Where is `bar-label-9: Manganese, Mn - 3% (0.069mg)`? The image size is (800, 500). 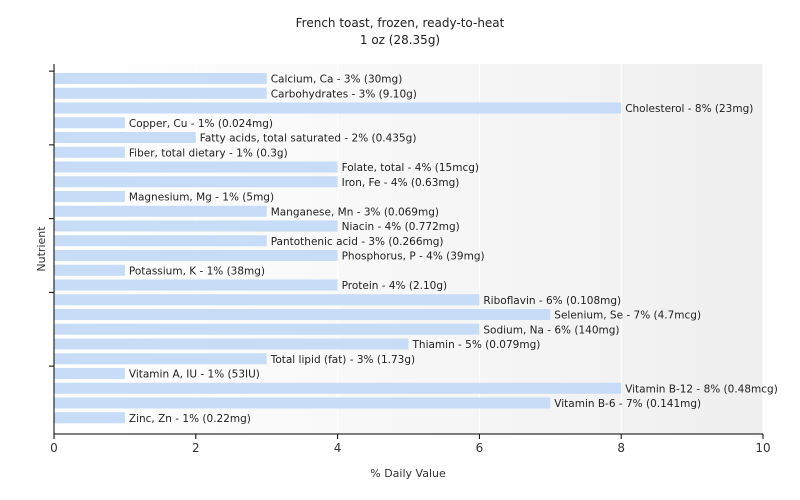 bar-label-9: Manganese, Mn - 3% (0.069mg) is located at coordinates (355, 212).